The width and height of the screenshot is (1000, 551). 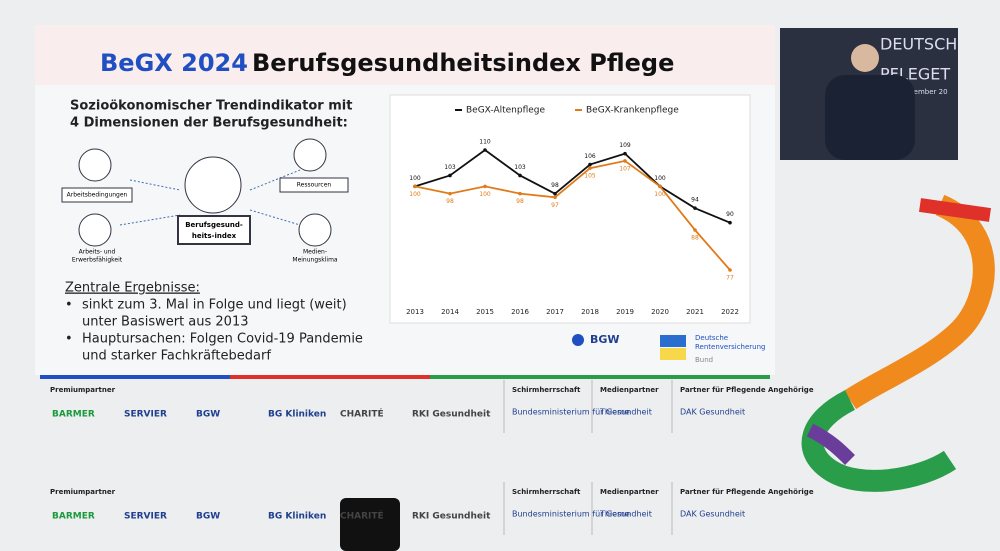 What do you see at coordinates (590, 156) in the screenshot?
I see `data-label: 106` at bounding box center [590, 156].